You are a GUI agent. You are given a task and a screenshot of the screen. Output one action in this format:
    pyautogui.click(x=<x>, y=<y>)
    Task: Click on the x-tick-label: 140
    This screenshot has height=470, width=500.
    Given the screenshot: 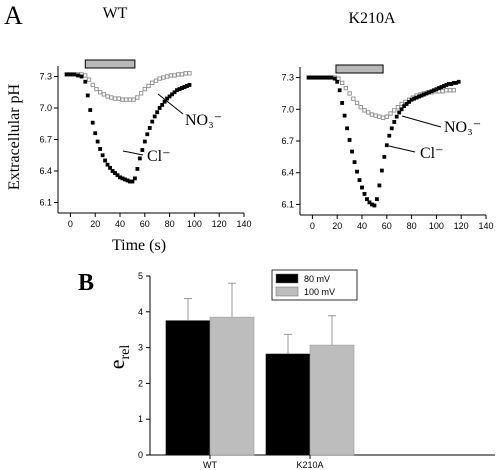 What is the action you would take?
    pyautogui.click(x=485, y=226)
    